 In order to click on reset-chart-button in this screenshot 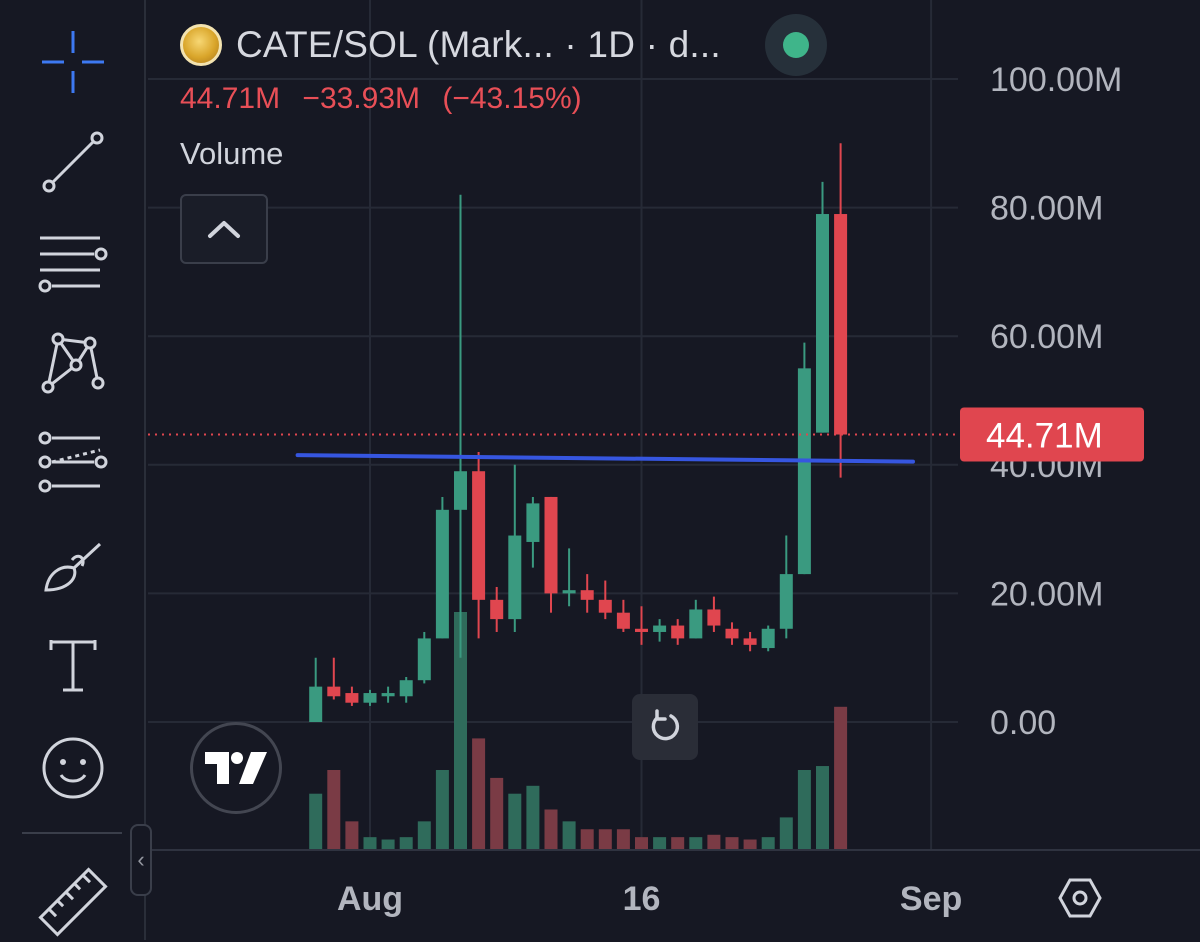, I will do `click(665, 727)`.